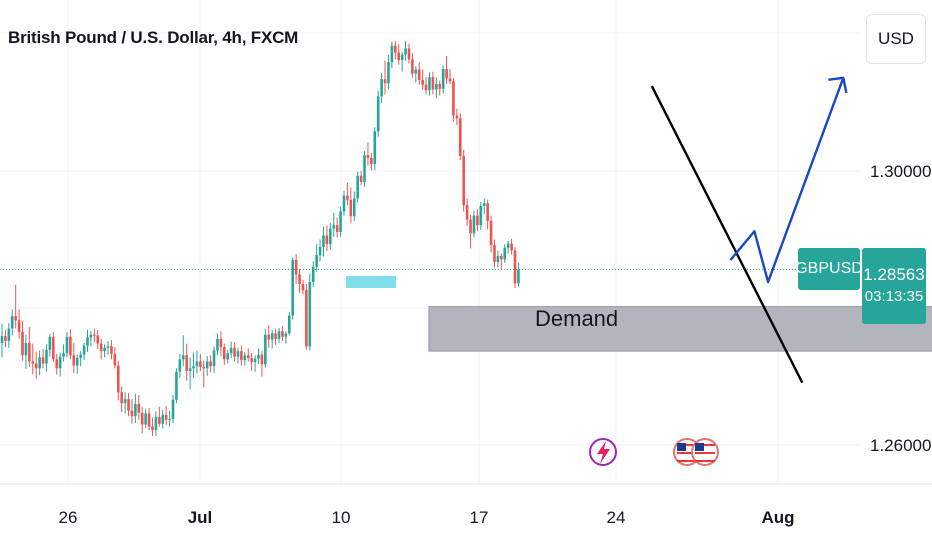  I want to click on price-axis-panel, so click(896, 242).